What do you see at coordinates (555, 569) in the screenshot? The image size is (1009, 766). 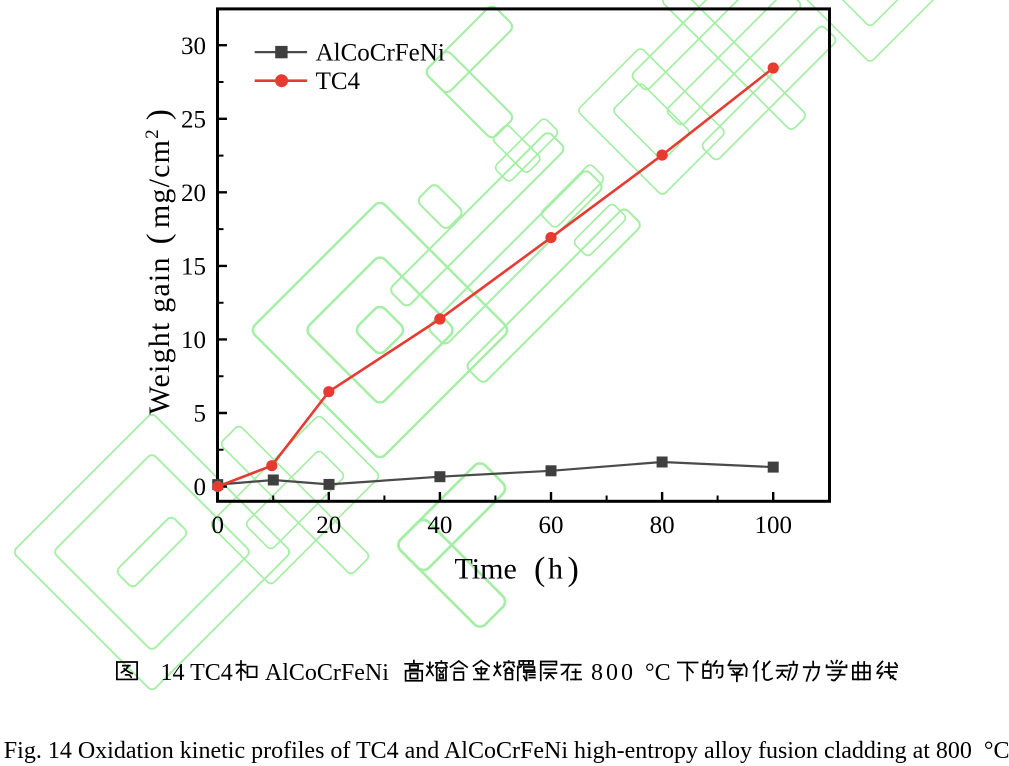 I see `svg-text: h` at bounding box center [555, 569].